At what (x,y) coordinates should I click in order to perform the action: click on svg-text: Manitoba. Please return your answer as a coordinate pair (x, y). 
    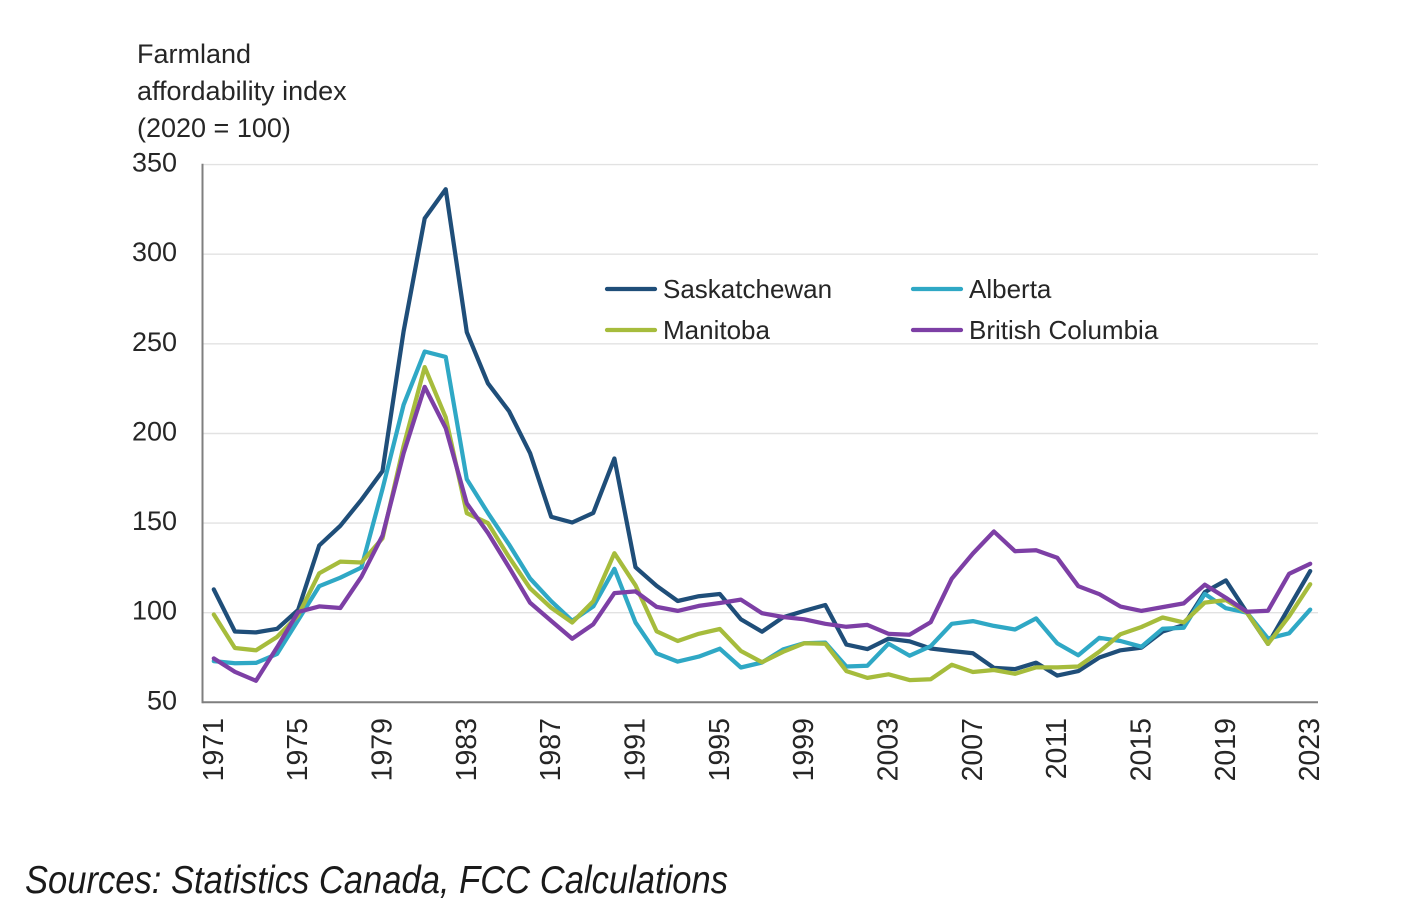
    Looking at the image, I should click on (716, 330).